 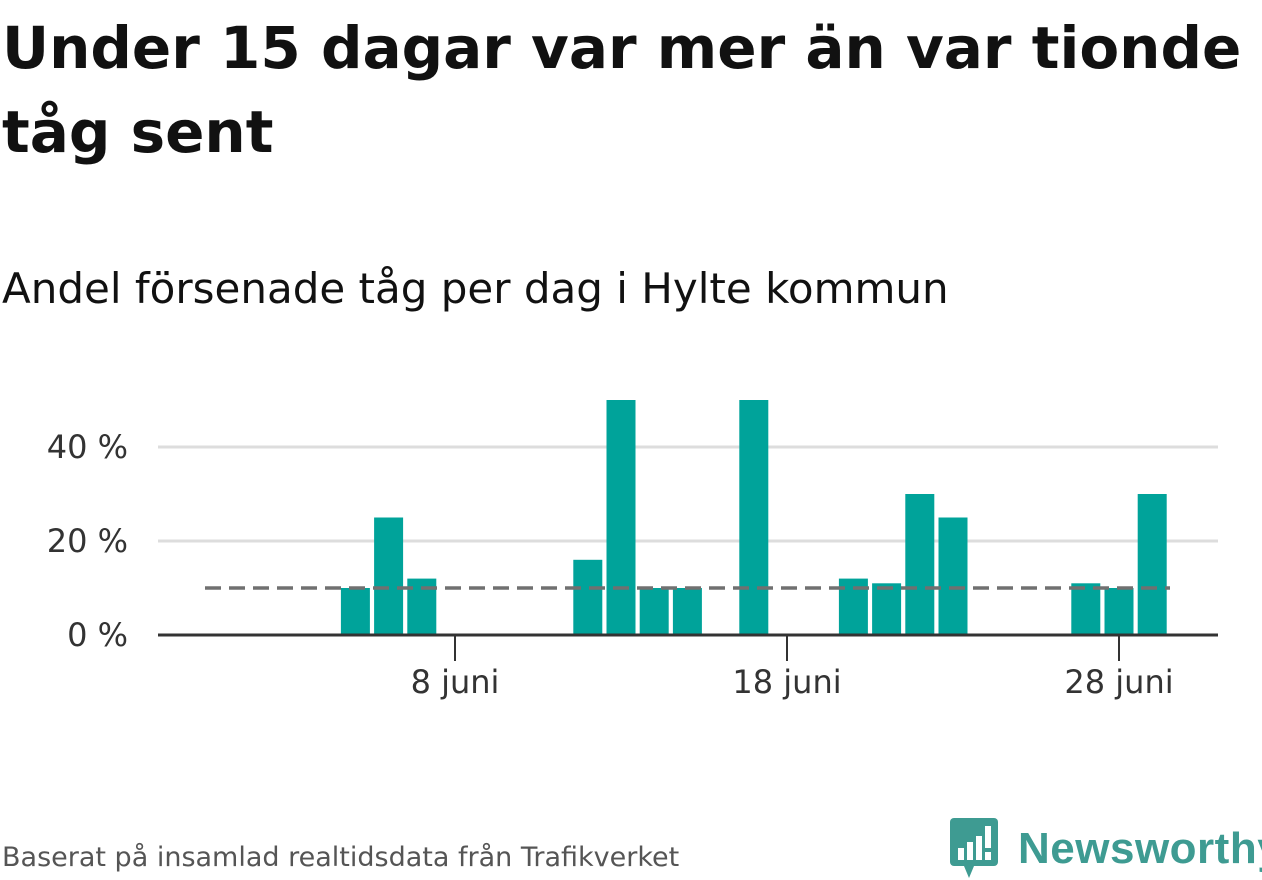 I want to click on y-tick-label: 20 %, so click(x=87, y=541).